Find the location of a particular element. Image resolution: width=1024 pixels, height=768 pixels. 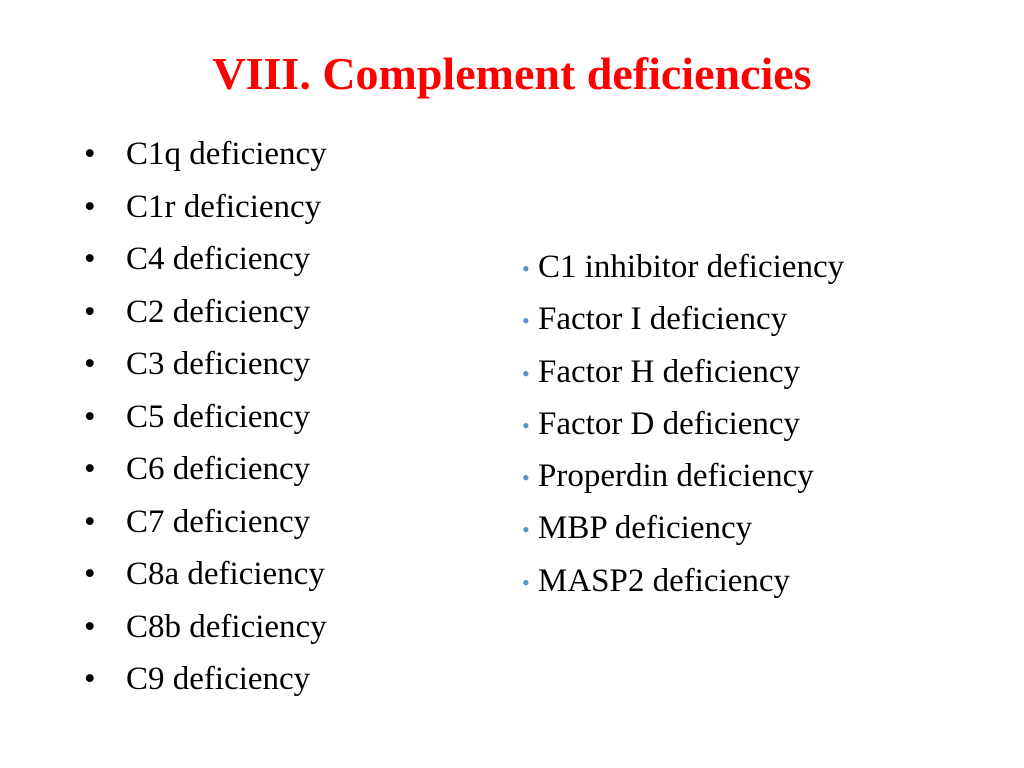

list-item: • C8a deficiency is located at coordinates (205, 574).